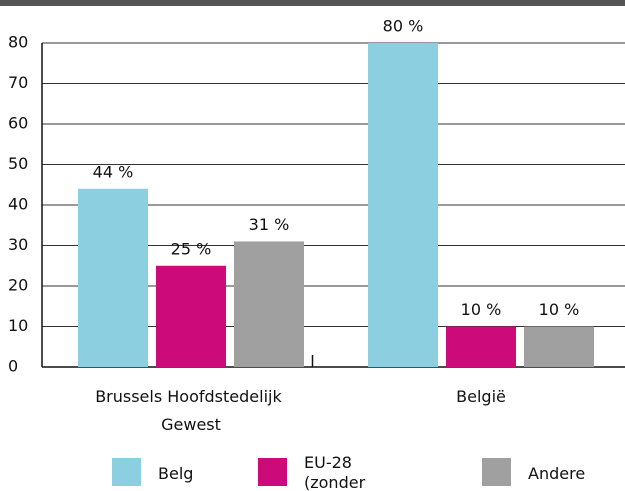  What do you see at coordinates (175, 473) in the screenshot?
I see `legend-label: Belg` at bounding box center [175, 473].